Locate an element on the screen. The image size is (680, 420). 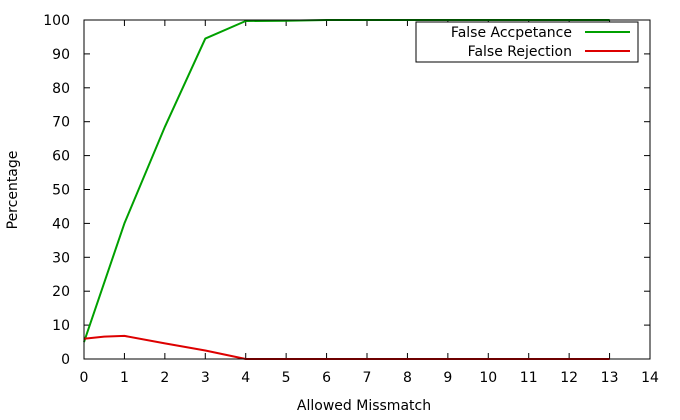
y-tick-label: 50 is located at coordinates (61, 191).